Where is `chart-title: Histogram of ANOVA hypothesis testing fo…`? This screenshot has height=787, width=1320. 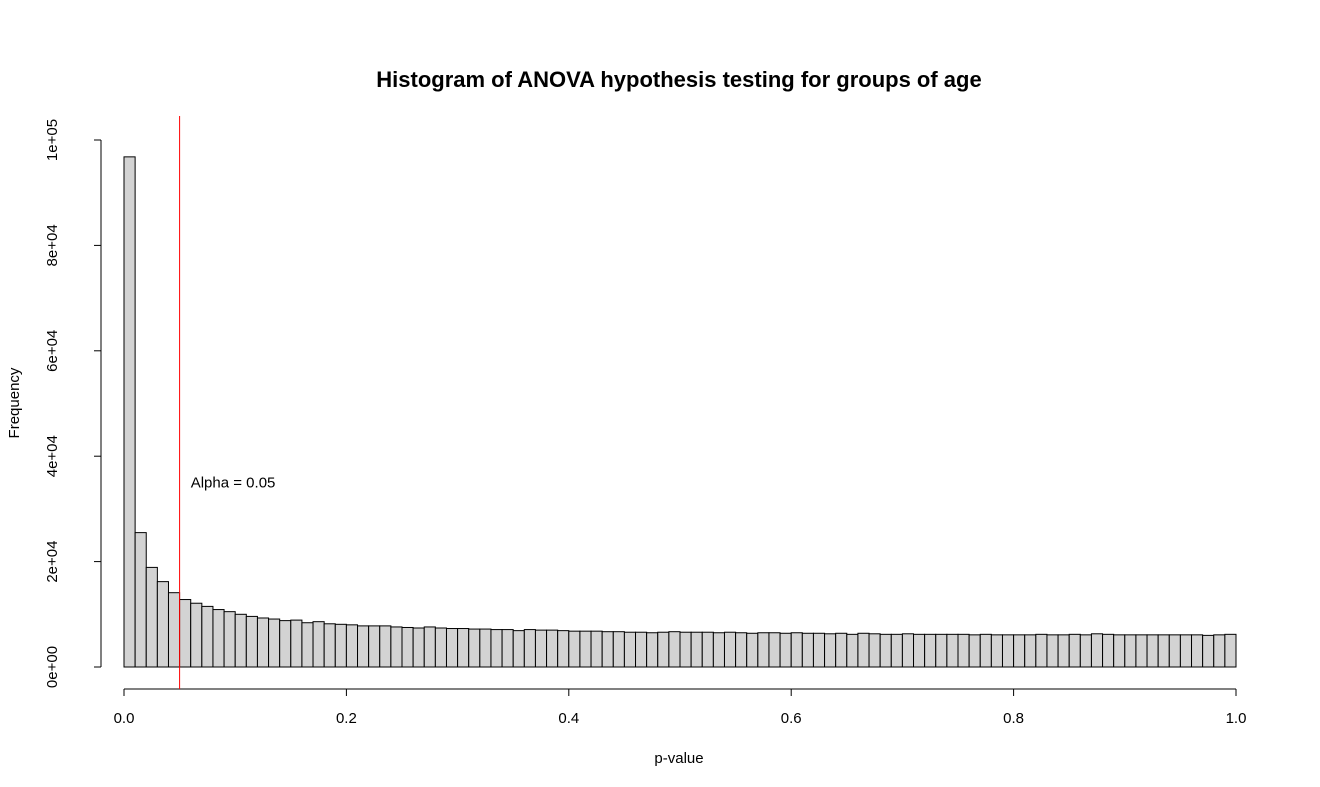 chart-title: Histogram of ANOVA hypothesis testing fo… is located at coordinates (678, 79).